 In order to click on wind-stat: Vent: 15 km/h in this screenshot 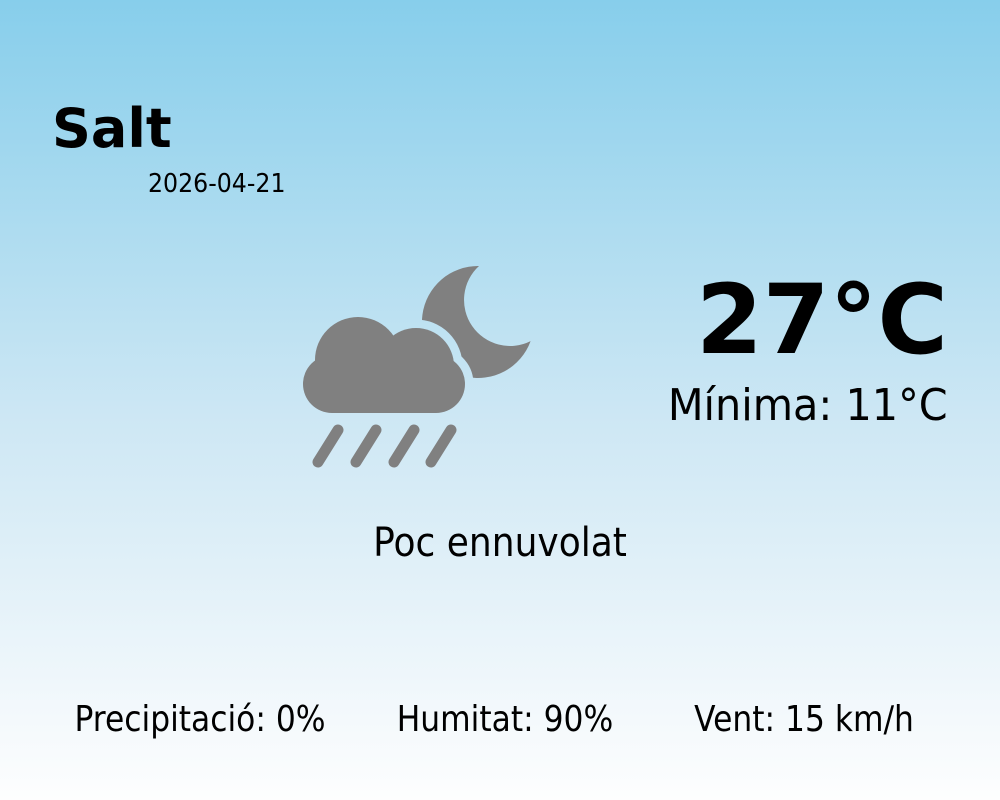, I will do `click(804, 719)`.